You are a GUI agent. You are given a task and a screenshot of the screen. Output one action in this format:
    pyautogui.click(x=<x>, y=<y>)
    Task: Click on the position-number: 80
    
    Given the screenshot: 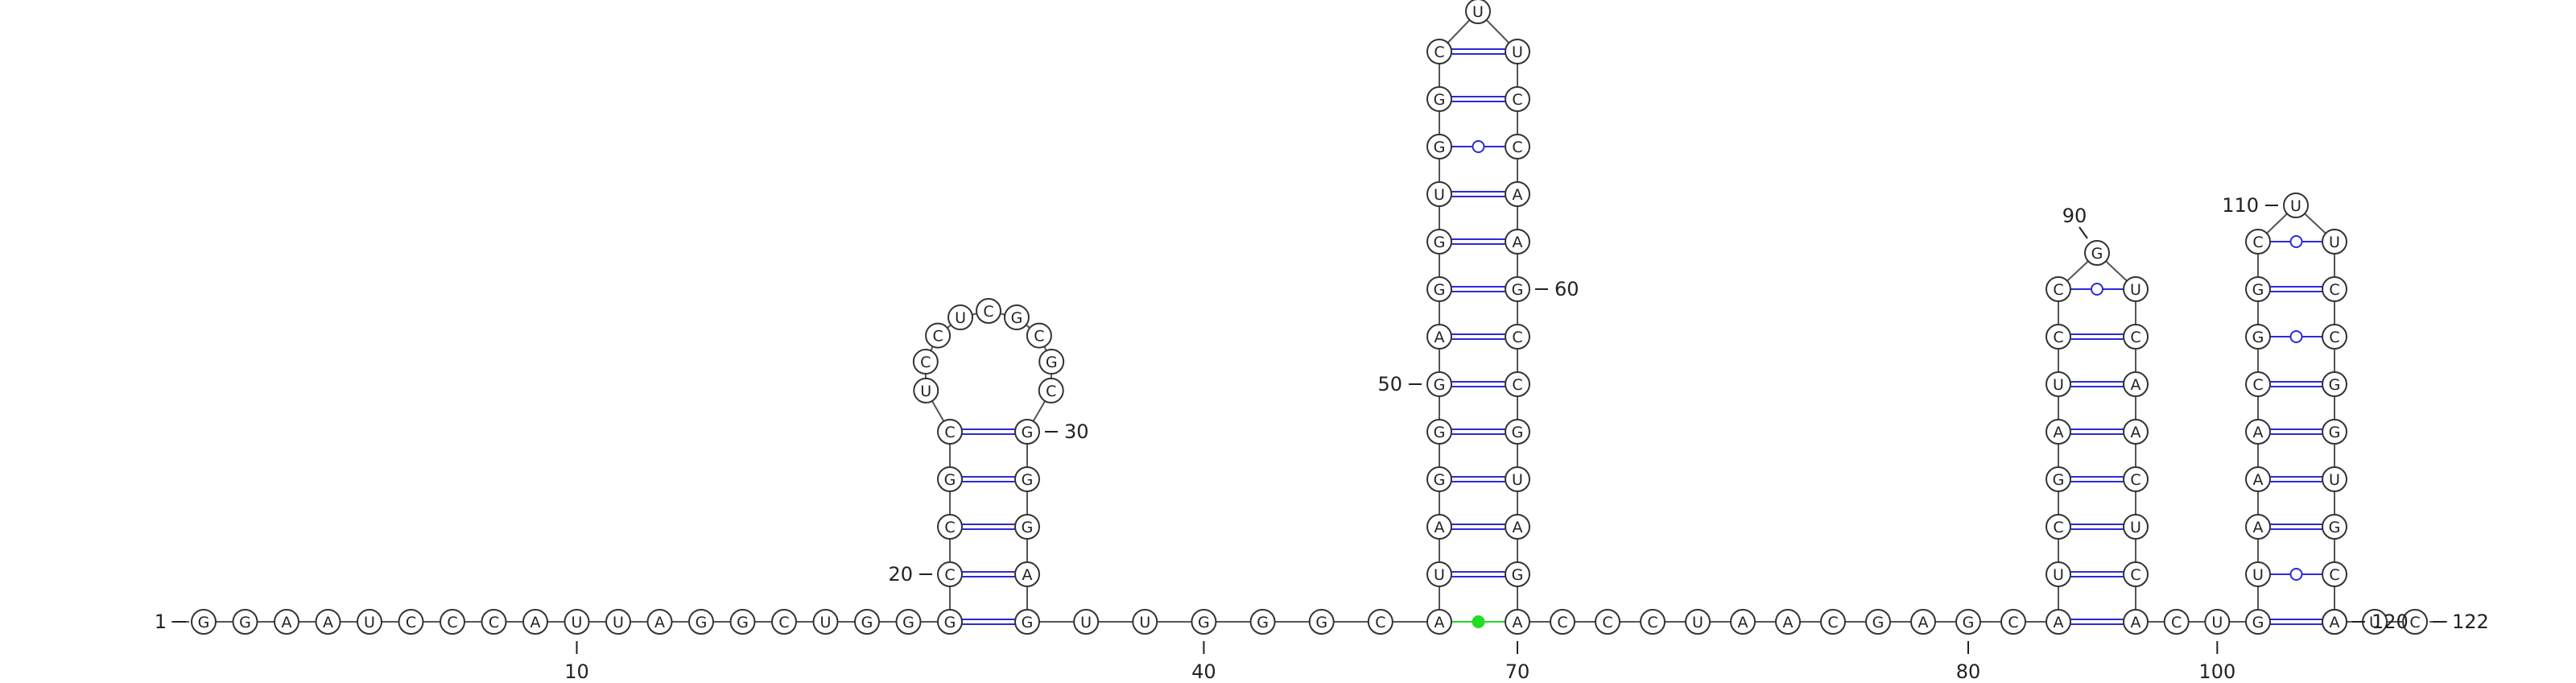 What is the action you would take?
    pyautogui.click(x=1968, y=671)
    